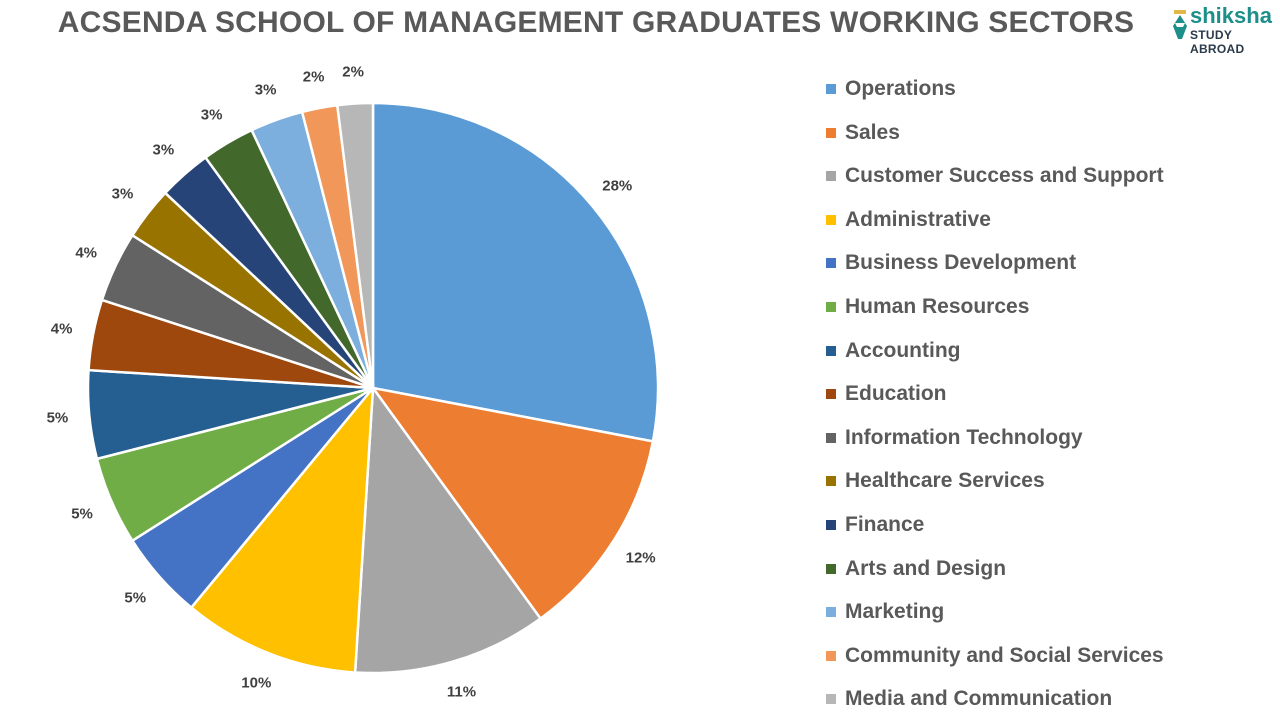 This screenshot has width=1280, height=720. I want to click on legend-label: Healthcare Services, so click(945, 481).